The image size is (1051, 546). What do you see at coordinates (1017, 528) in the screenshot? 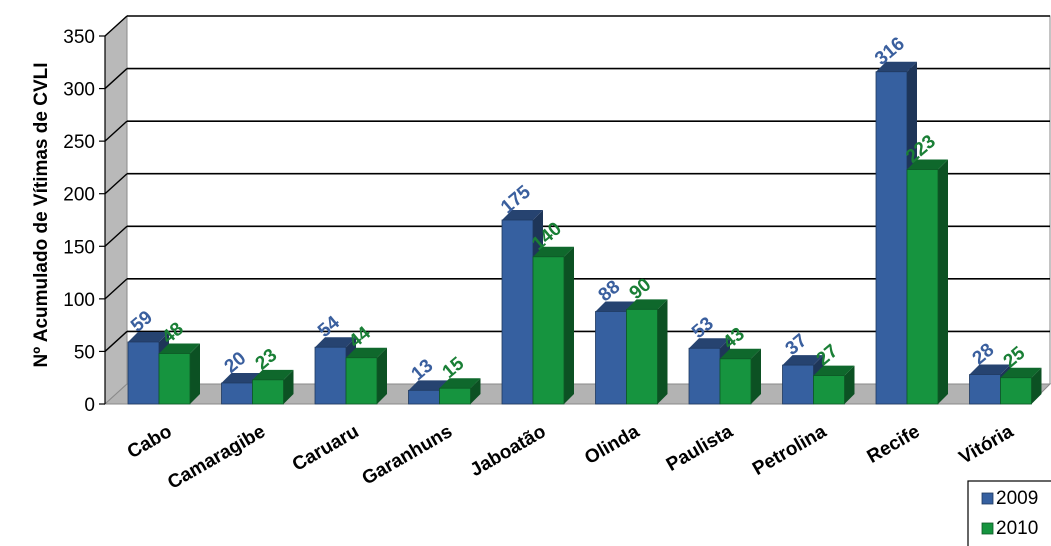
I see `legend-label-2010: 2010` at bounding box center [1017, 528].